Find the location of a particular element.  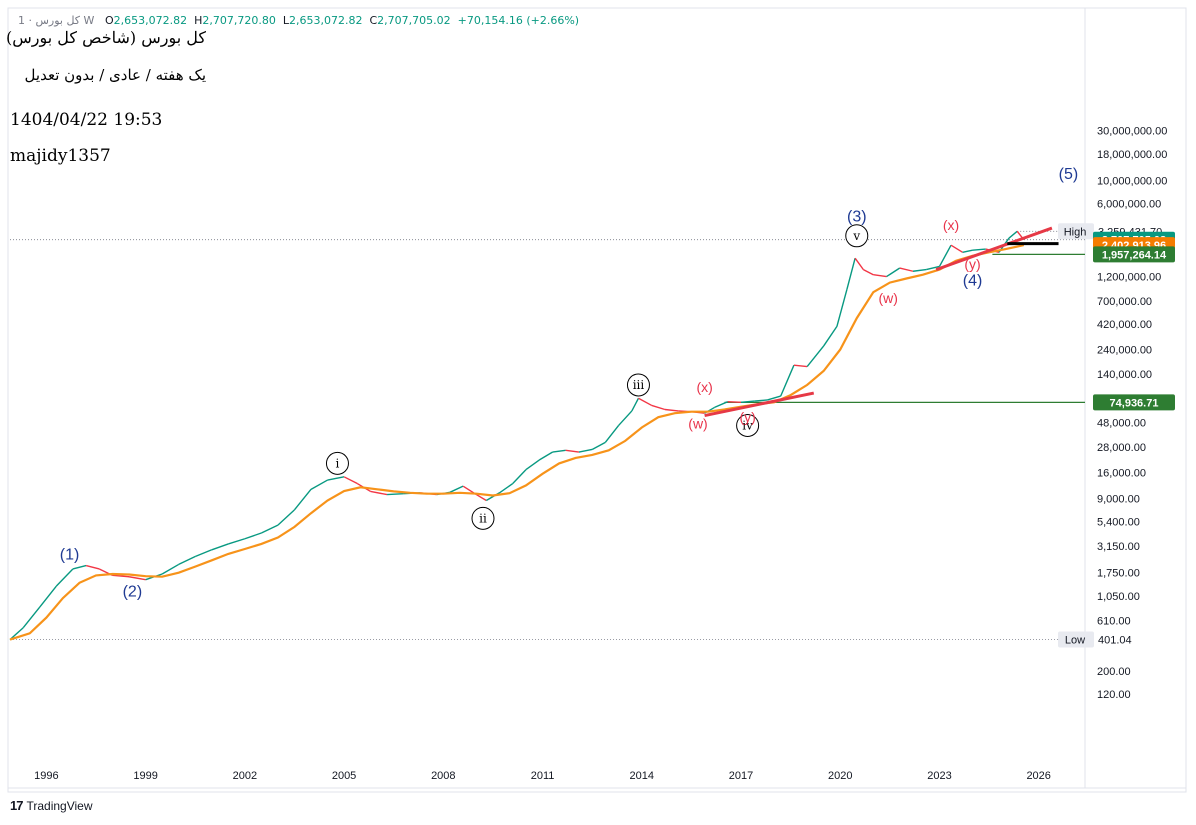

tradingview-logo-icon: 17 is located at coordinates (17, 805).